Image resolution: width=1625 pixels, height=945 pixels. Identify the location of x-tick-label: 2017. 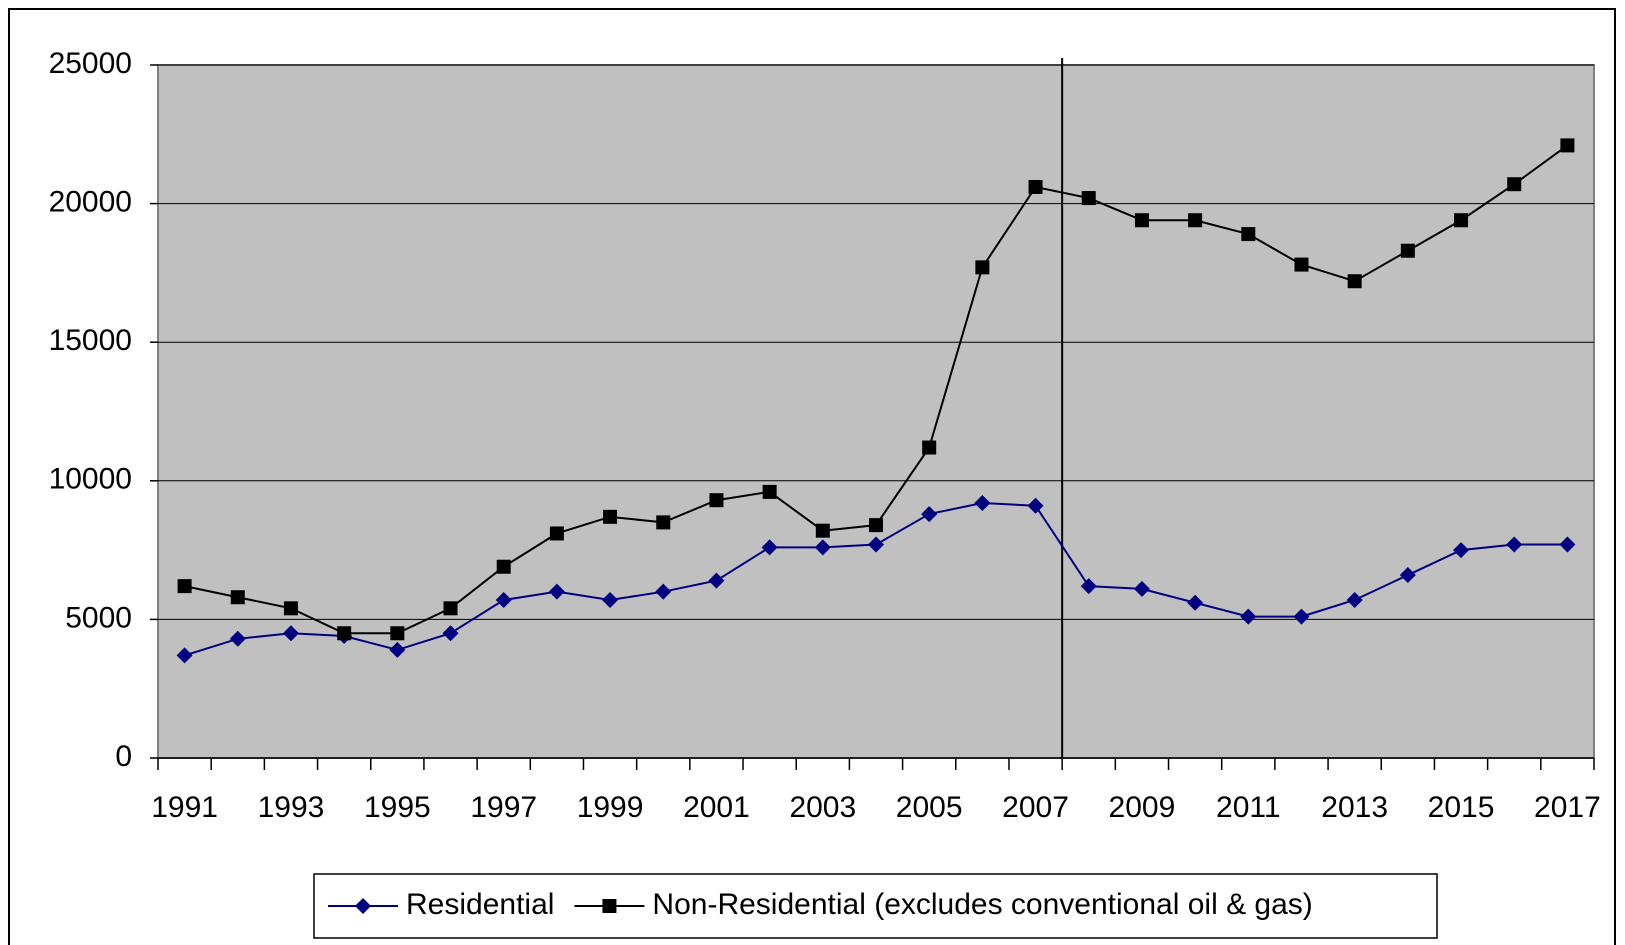
(1567, 807).